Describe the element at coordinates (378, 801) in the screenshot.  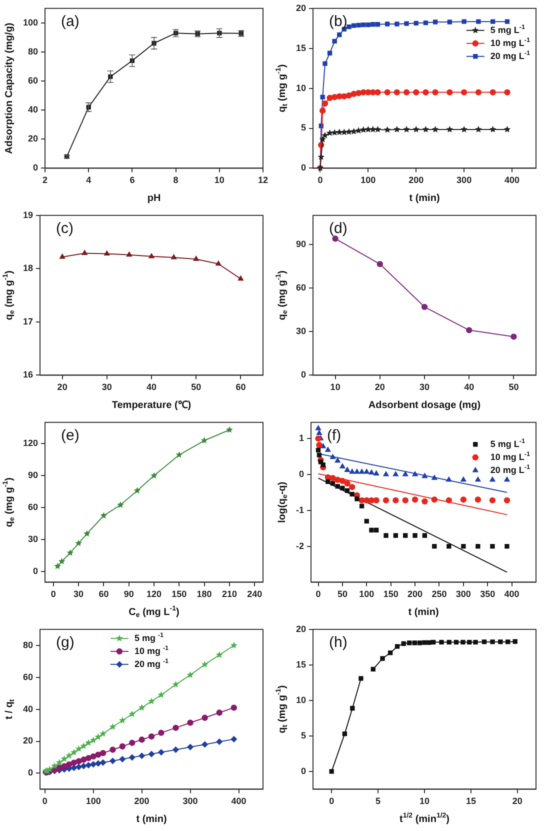
I see `x-tick-label: 5` at that location.